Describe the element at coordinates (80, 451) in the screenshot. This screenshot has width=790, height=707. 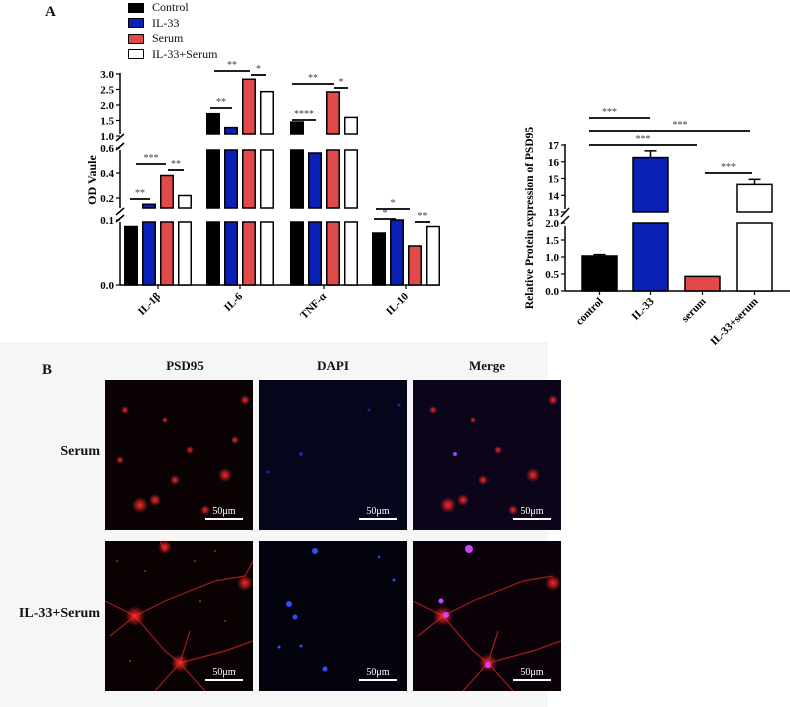
I see `row-title-serum: Serum` at that location.